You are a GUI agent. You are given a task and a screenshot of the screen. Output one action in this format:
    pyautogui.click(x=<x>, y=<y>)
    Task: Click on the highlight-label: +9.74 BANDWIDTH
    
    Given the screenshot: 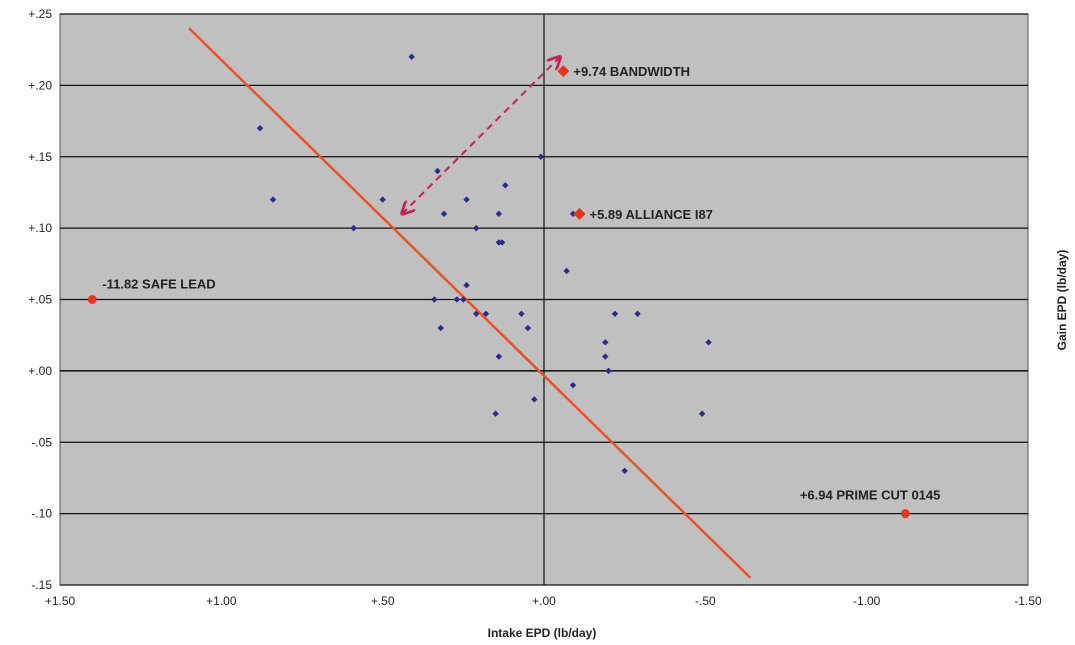 What is the action you would take?
    pyautogui.click(x=631, y=71)
    